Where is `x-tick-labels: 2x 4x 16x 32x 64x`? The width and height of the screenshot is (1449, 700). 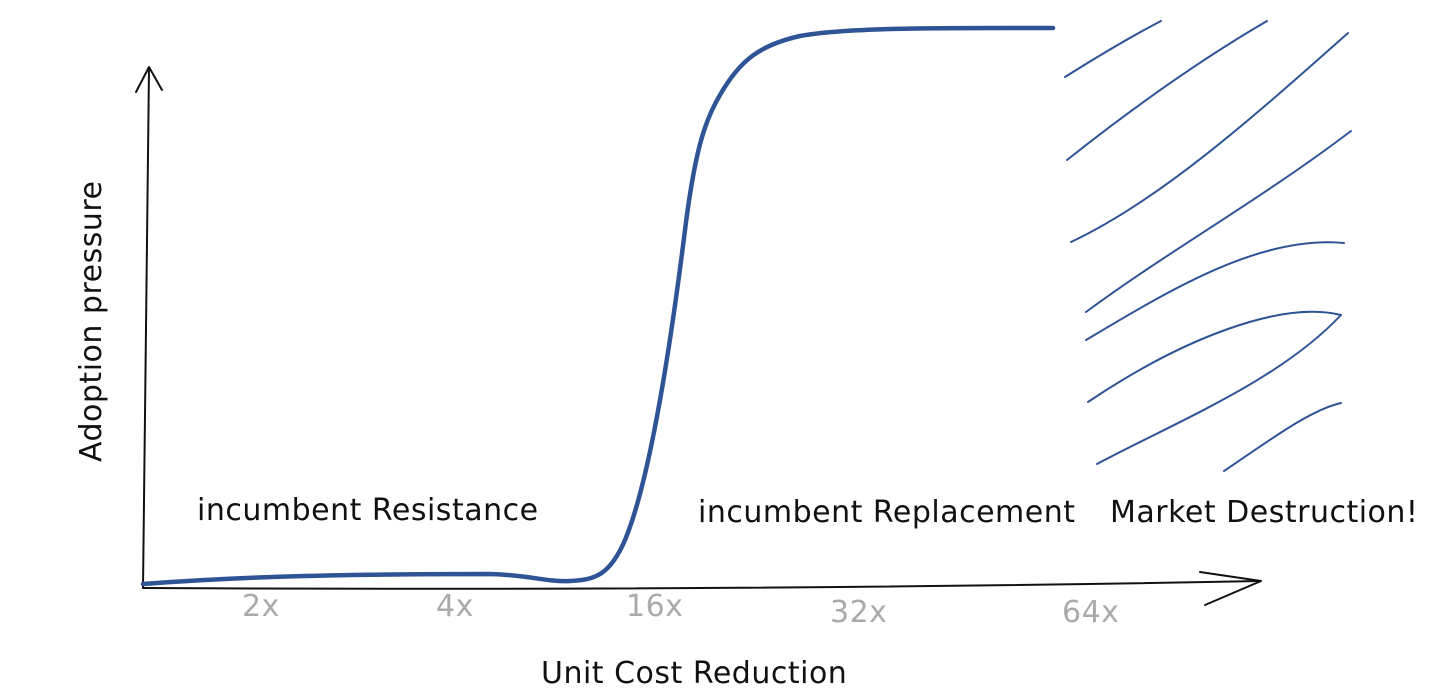 x-tick-labels: 2x 4x 16x 32x 64x is located at coordinates (680, 609).